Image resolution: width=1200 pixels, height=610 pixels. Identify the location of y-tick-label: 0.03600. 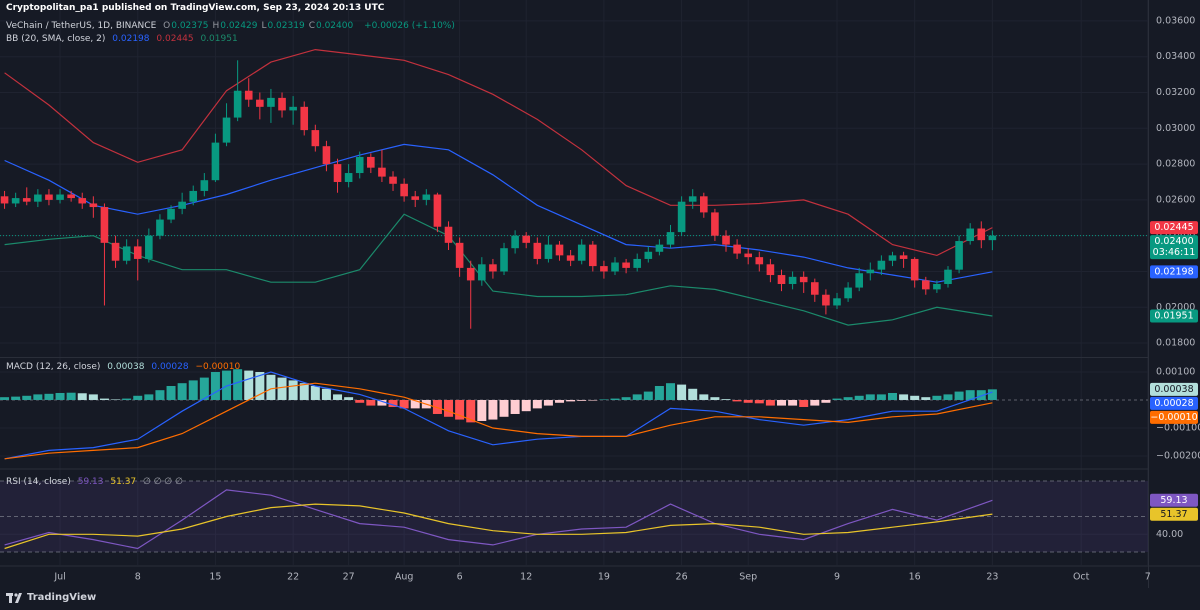
(1175, 20).